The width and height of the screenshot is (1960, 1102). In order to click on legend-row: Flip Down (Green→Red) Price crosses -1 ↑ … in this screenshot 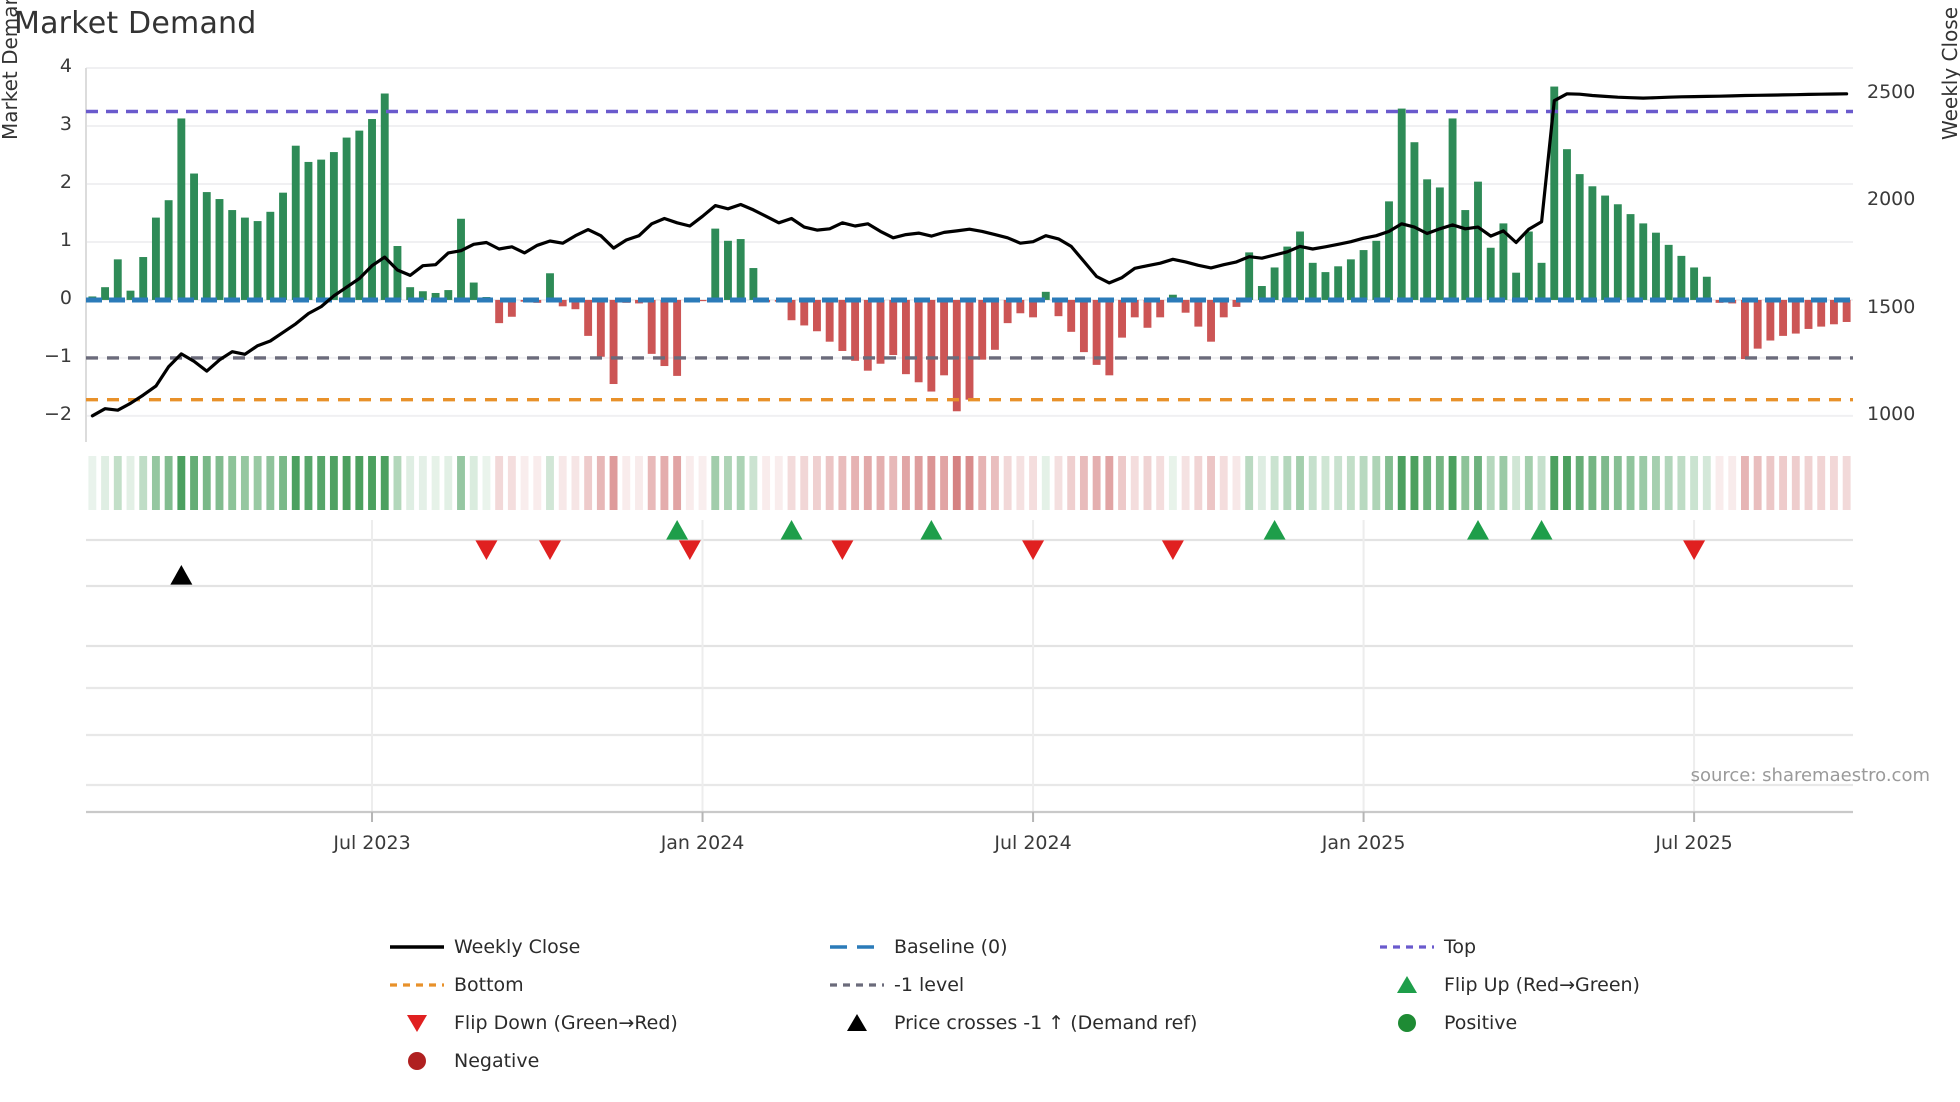, I will do `click(1080, 1023)`.